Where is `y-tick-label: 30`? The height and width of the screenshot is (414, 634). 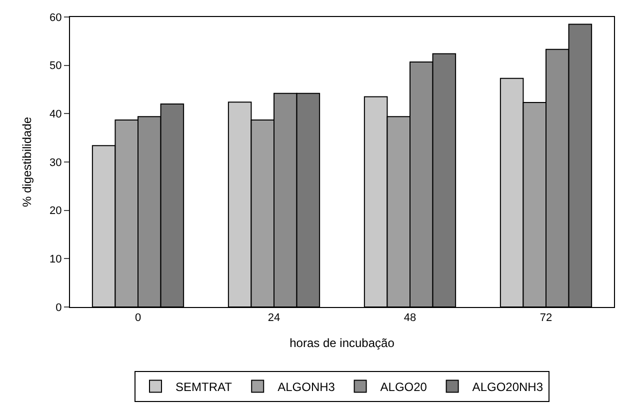
y-tick-label: 30 is located at coordinates (56, 162).